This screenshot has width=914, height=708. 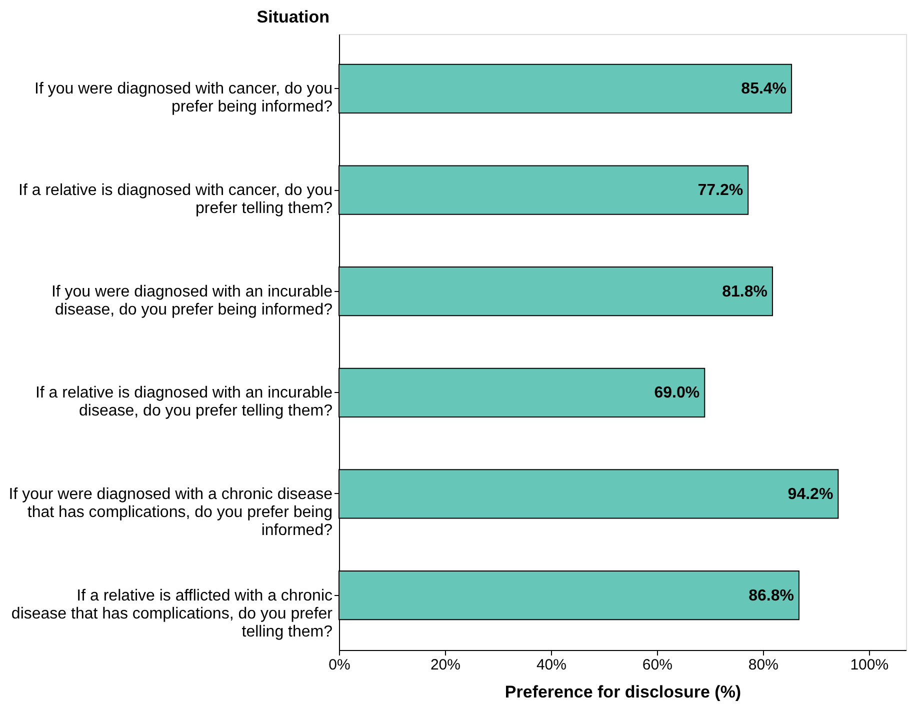 I want to click on data-label: 86.8%, so click(x=771, y=595).